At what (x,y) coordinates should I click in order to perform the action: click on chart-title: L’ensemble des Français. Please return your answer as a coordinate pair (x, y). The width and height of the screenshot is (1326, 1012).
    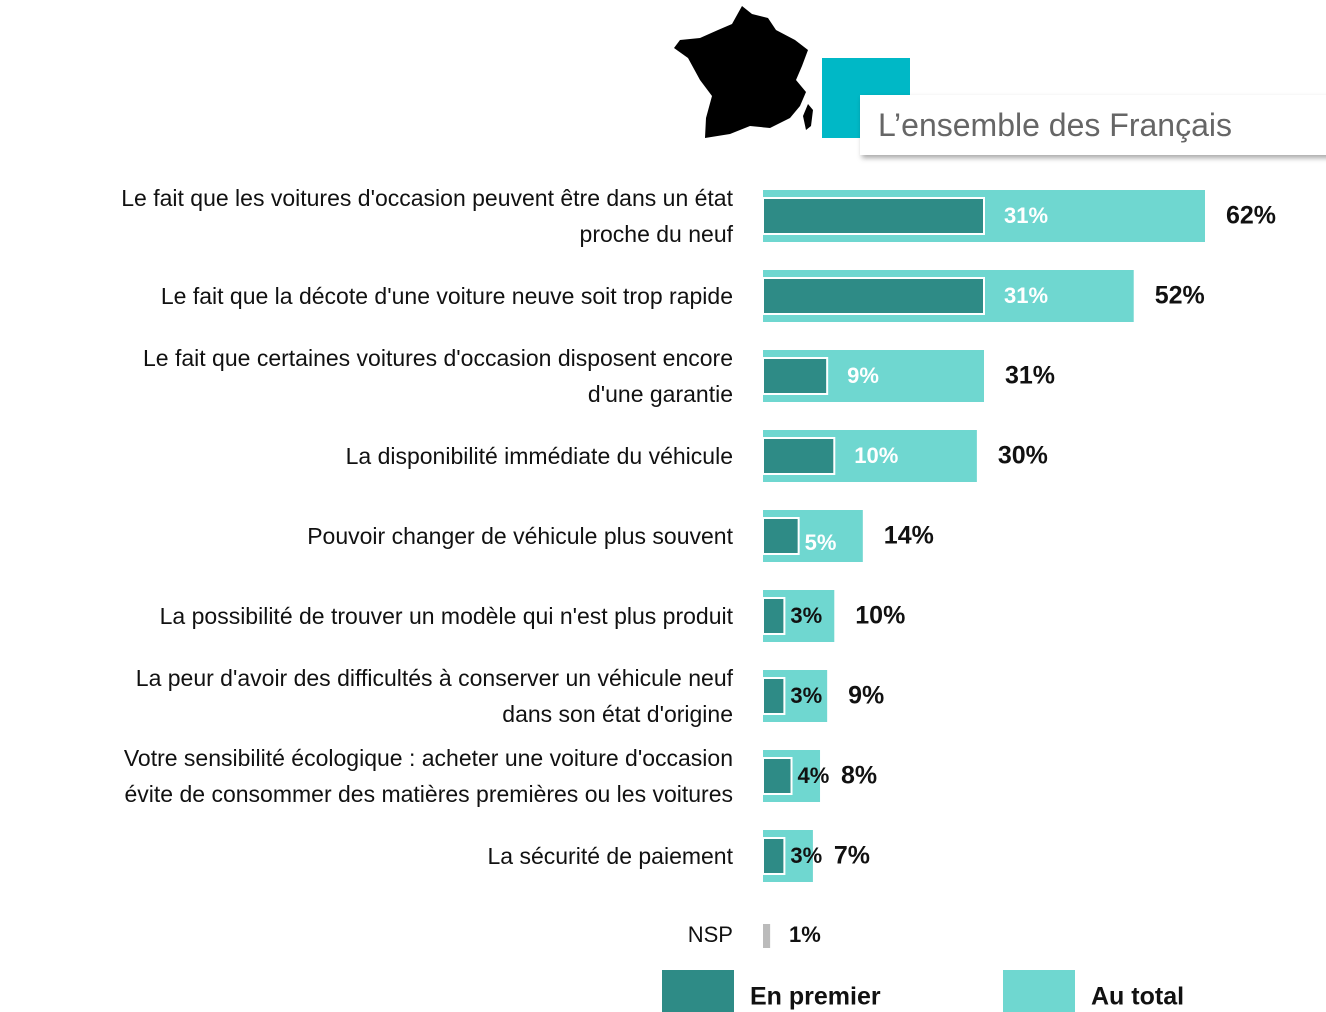
    Looking at the image, I should click on (1093, 125).